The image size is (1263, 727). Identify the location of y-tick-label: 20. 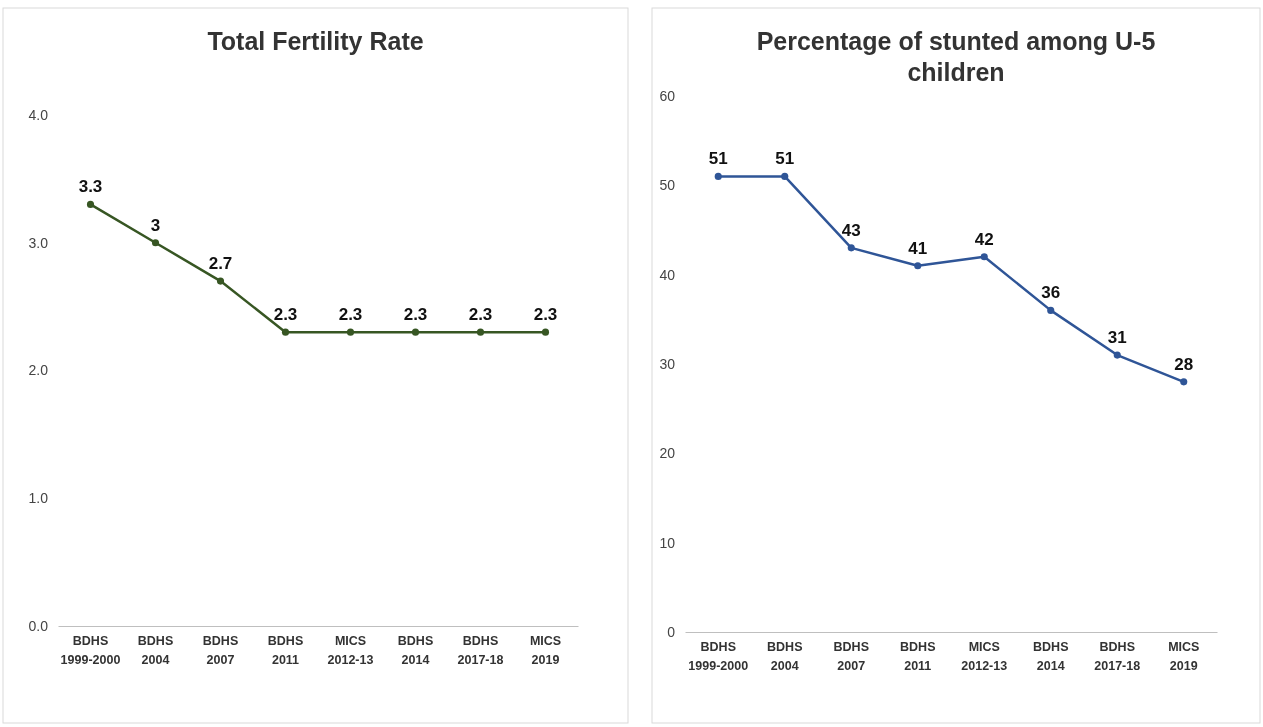
(667, 453).